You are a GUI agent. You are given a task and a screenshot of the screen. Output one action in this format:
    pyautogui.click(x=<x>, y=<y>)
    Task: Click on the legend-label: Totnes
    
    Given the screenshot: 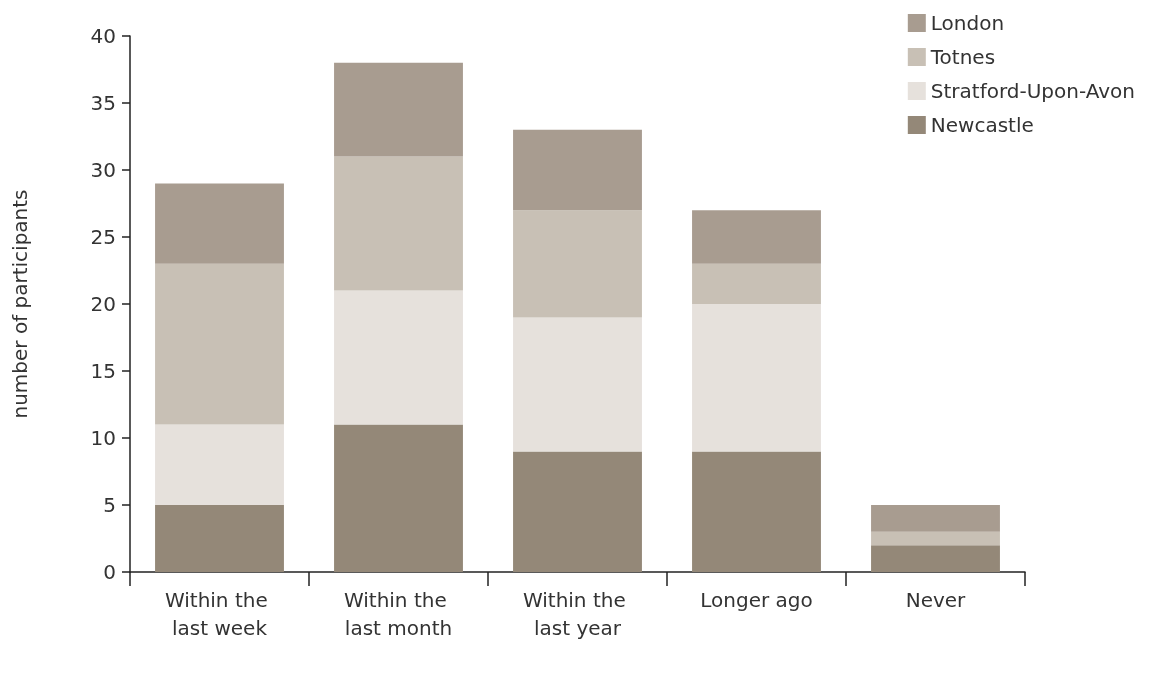 What is the action you would take?
    pyautogui.click(x=962, y=57)
    